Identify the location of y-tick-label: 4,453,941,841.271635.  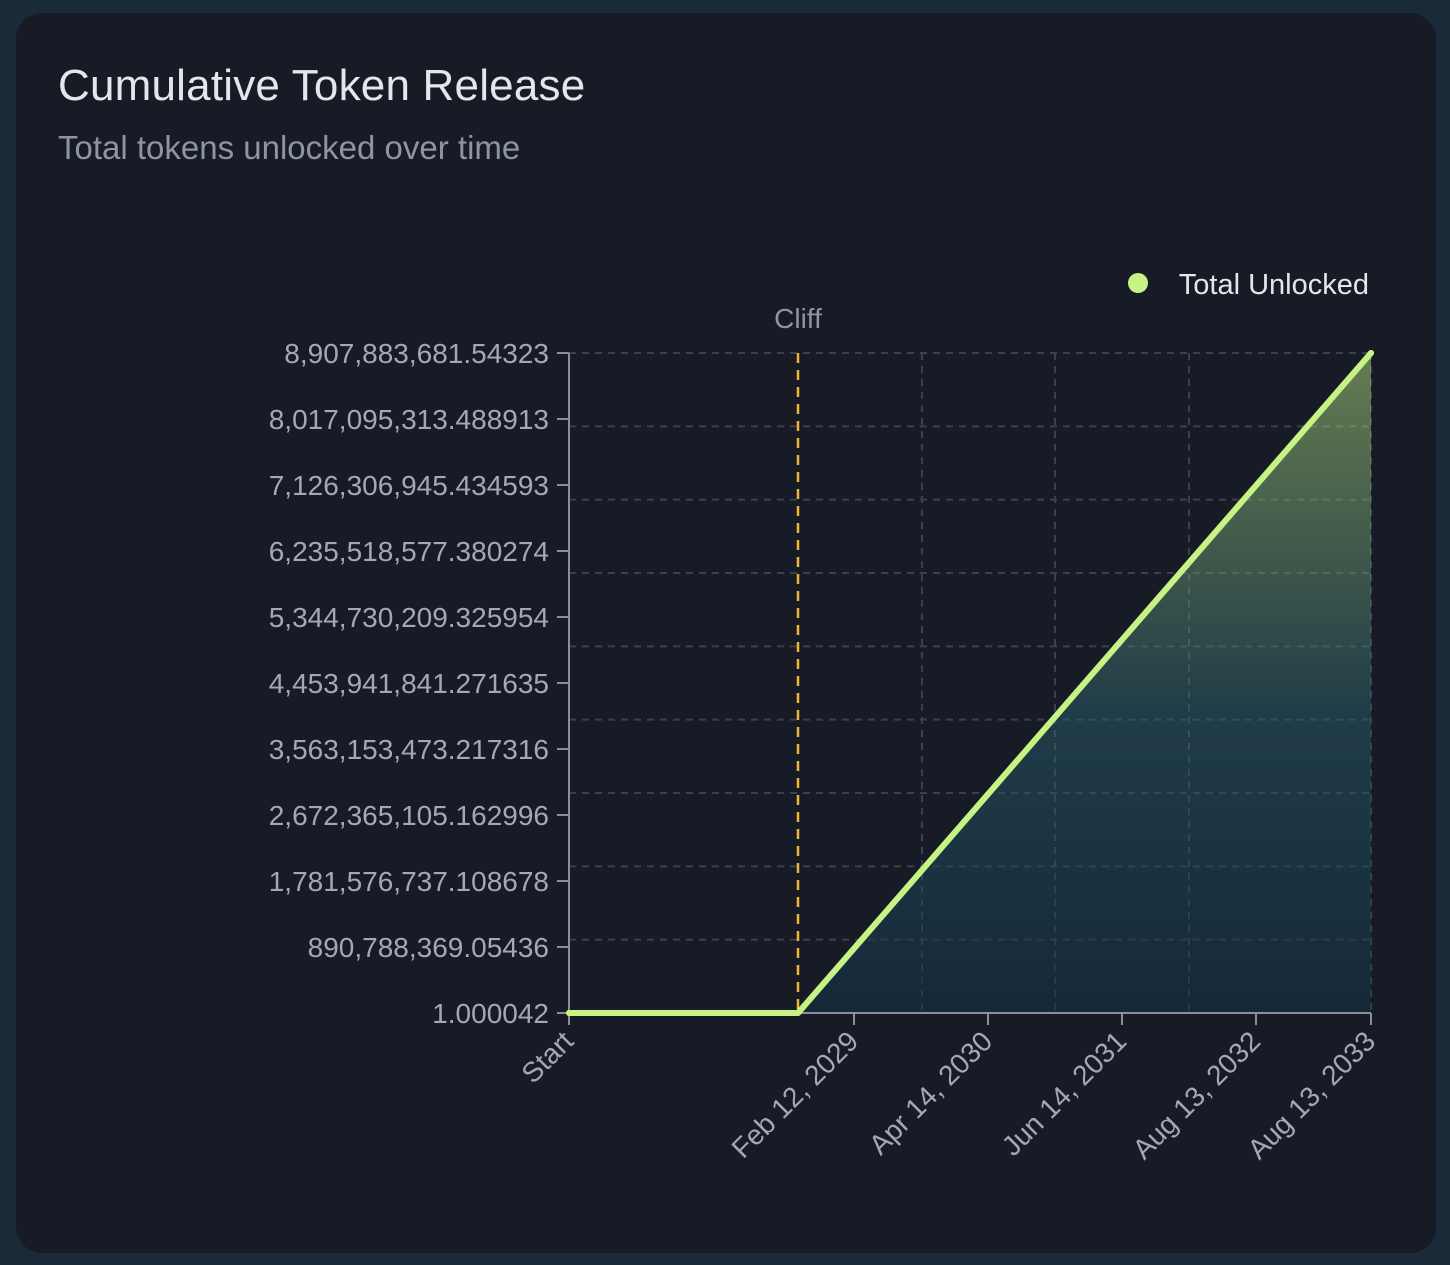
(409, 683).